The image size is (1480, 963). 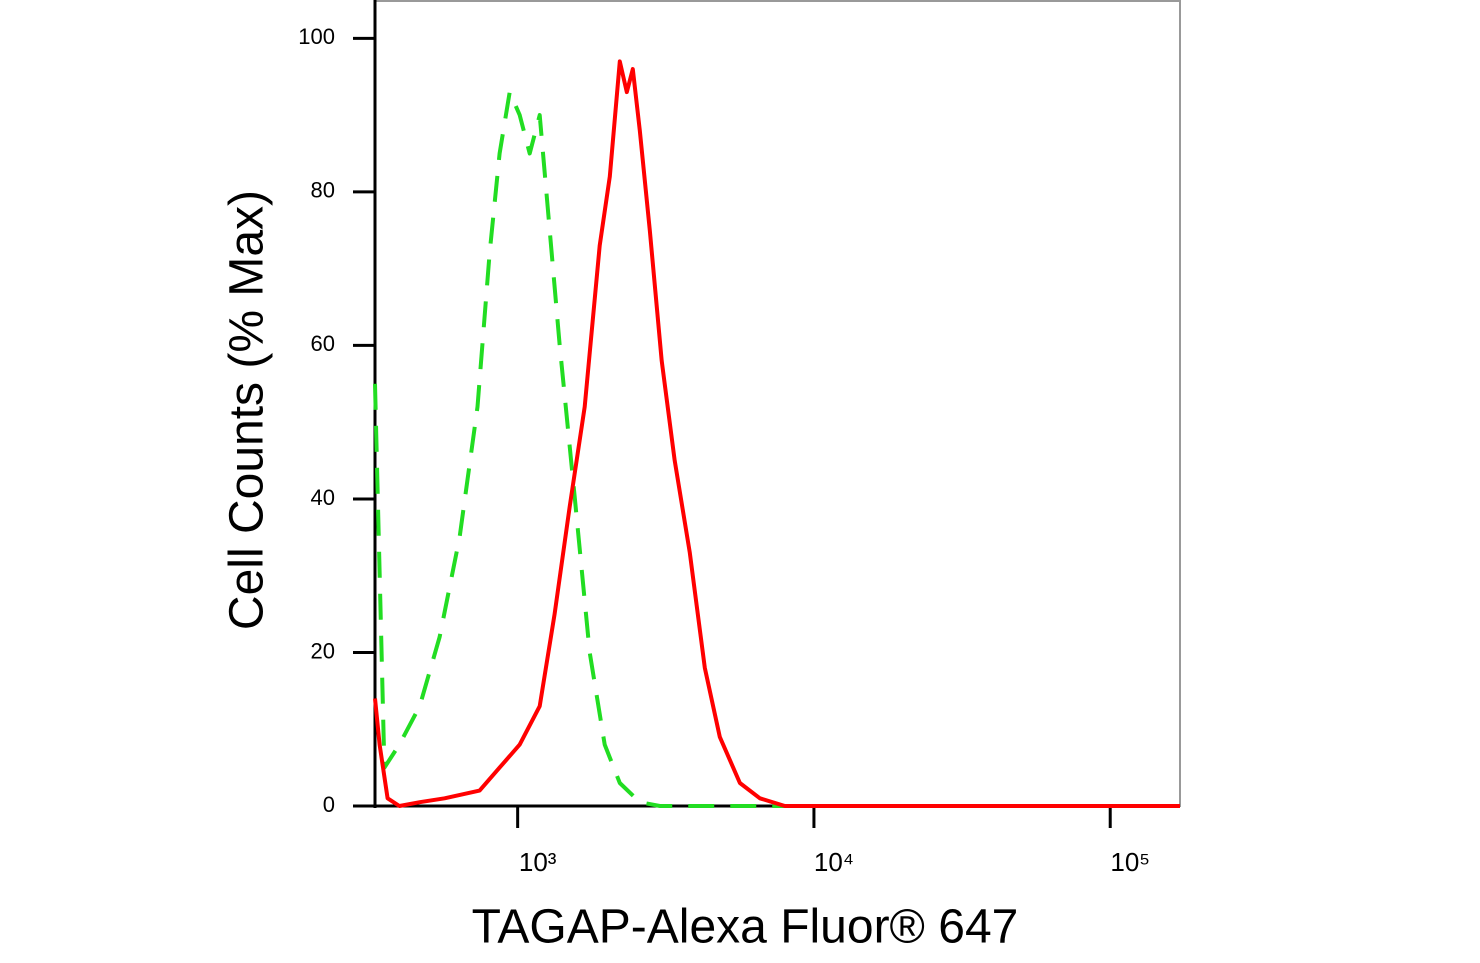 What do you see at coordinates (323, 497) in the screenshot?
I see `y-tick-label: 40` at bounding box center [323, 497].